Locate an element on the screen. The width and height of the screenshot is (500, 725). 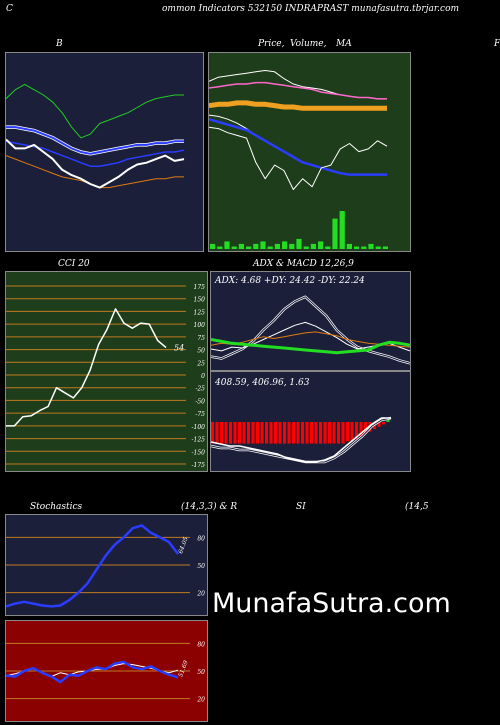
ma-title: MA is located at coordinates (344, 44).